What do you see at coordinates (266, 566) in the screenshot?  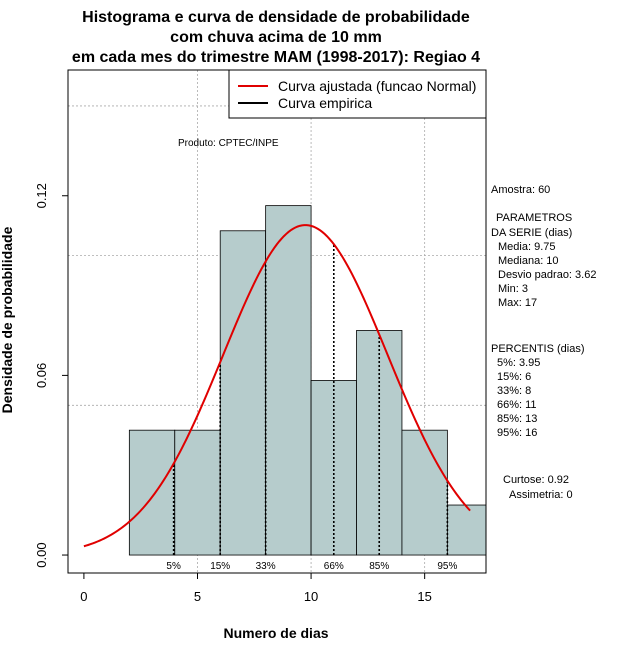 I see `percentile-label: 33%` at bounding box center [266, 566].